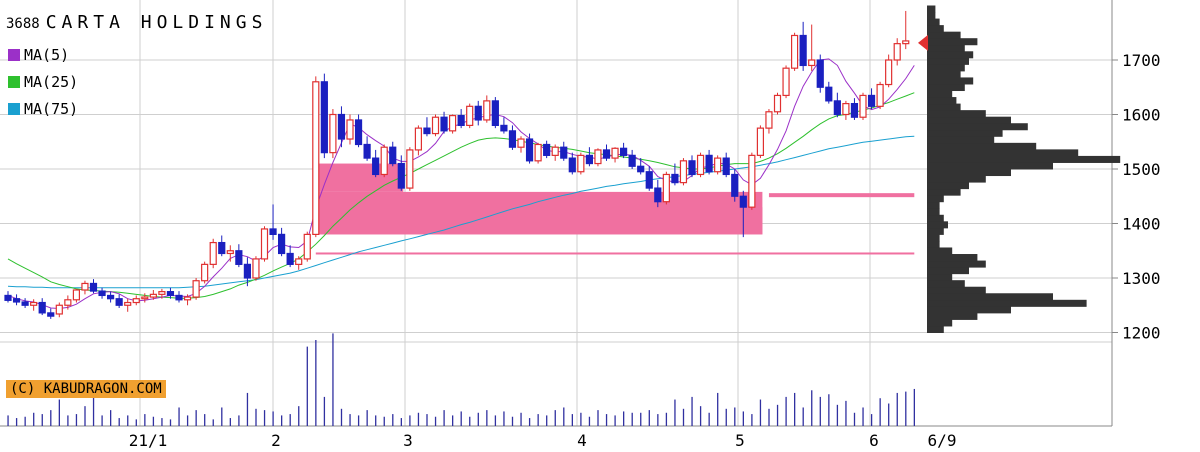  I want to click on ma75-swatch, so click(14, 109).